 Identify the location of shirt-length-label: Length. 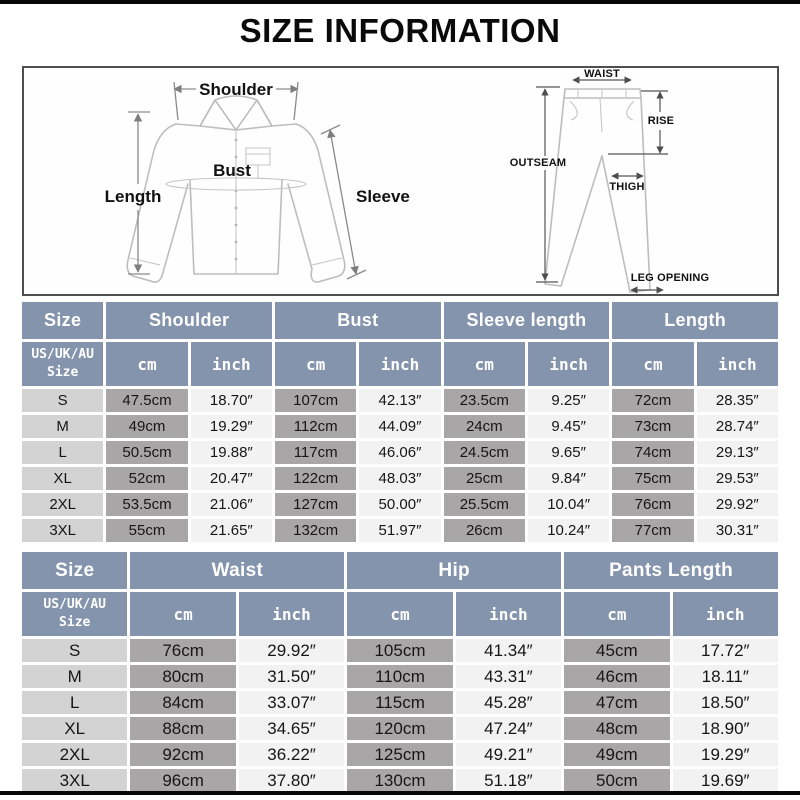
(133, 196).